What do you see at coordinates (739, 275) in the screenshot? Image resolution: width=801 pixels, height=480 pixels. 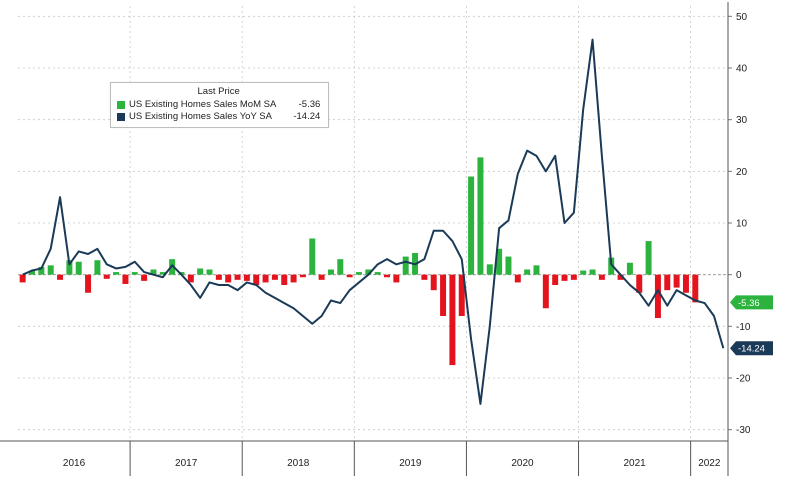 I see `y-tick-label: 0` at bounding box center [739, 275].